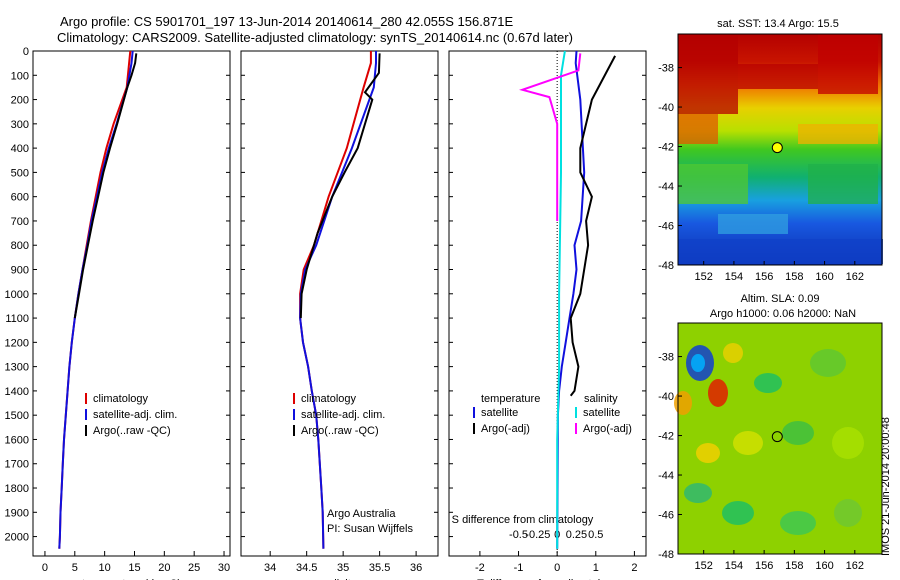 This screenshot has width=900, height=580. Describe the element at coordinates (17, 392) in the screenshot. I see `y-tick-label: 1400` at that location.